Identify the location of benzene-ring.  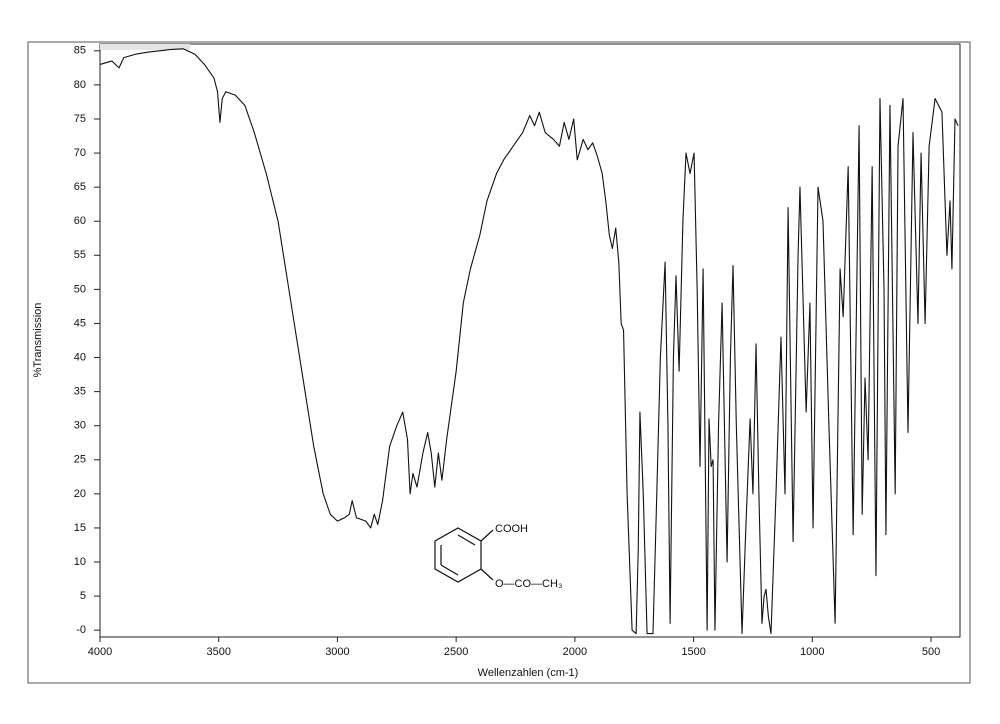
(458, 555).